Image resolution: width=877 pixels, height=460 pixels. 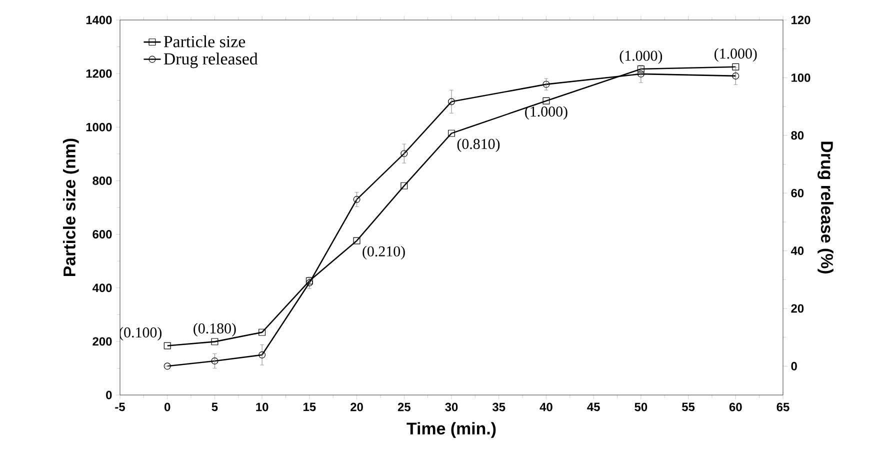 I want to click on x-tick-label: 15, so click(x=310, y=407).